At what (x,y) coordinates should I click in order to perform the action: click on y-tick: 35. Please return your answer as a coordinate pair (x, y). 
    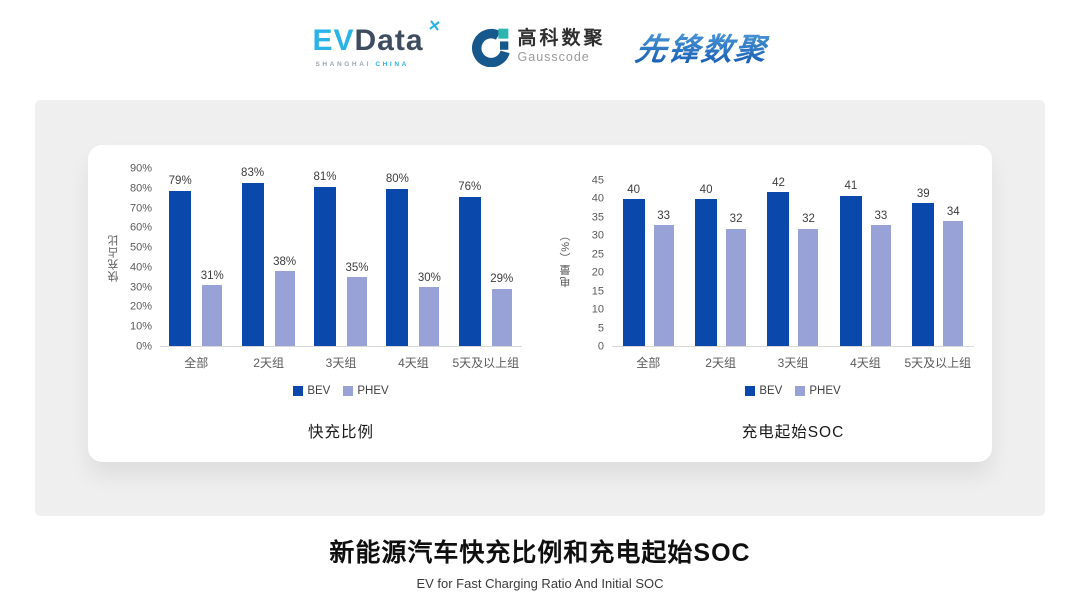
    Looking at the image, I should click on (597, 217).